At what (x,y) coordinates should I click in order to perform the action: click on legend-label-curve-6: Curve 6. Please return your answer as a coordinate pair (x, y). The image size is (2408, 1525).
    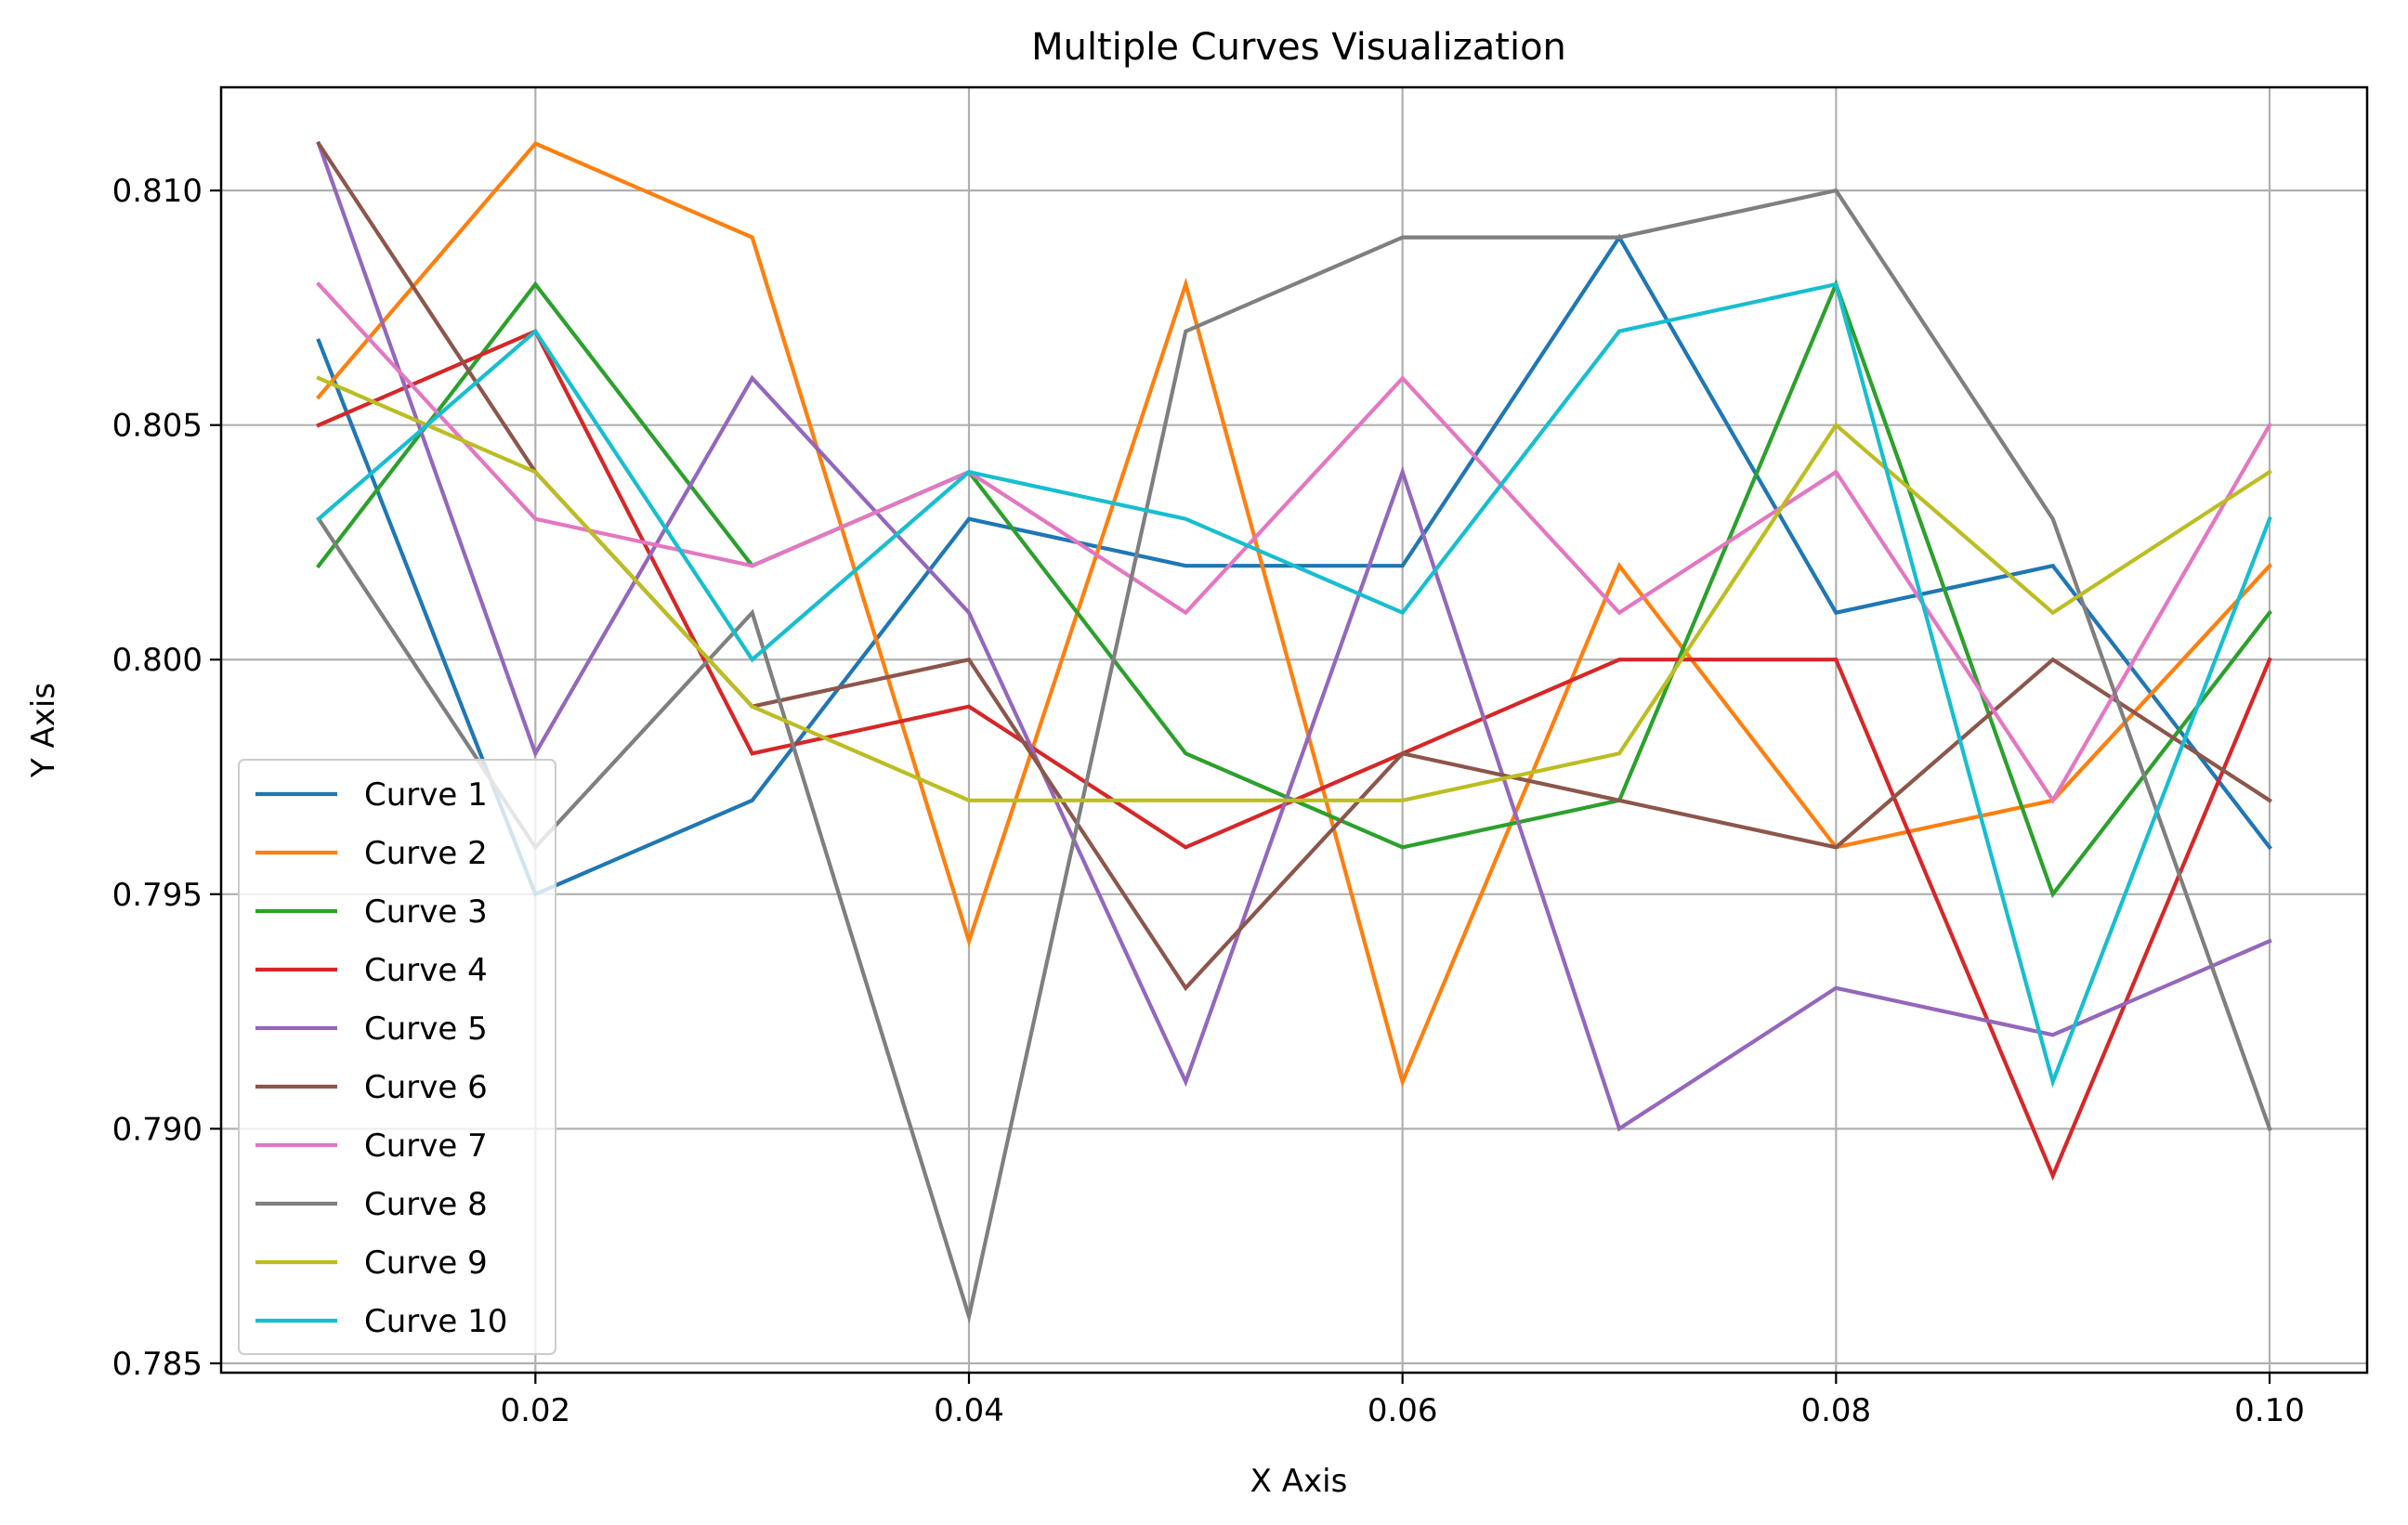
    Looking at the image, I should click on (426, 1087).